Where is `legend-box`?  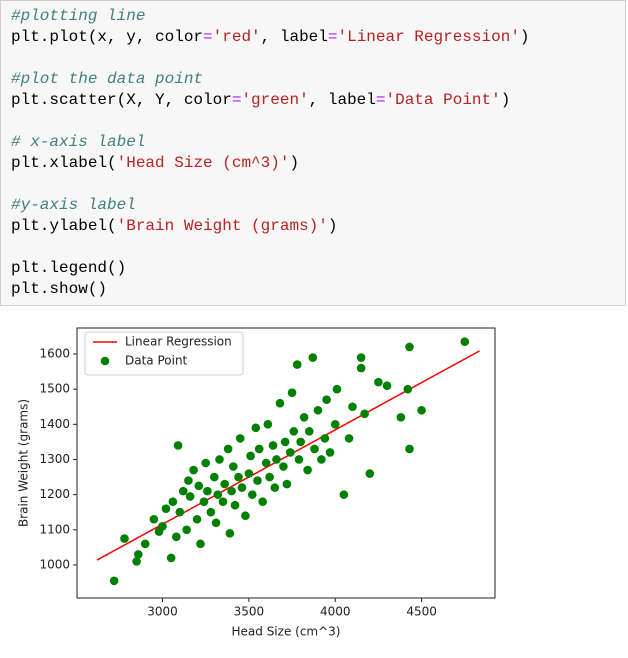
legend-box is located at coordinates (164, 353).